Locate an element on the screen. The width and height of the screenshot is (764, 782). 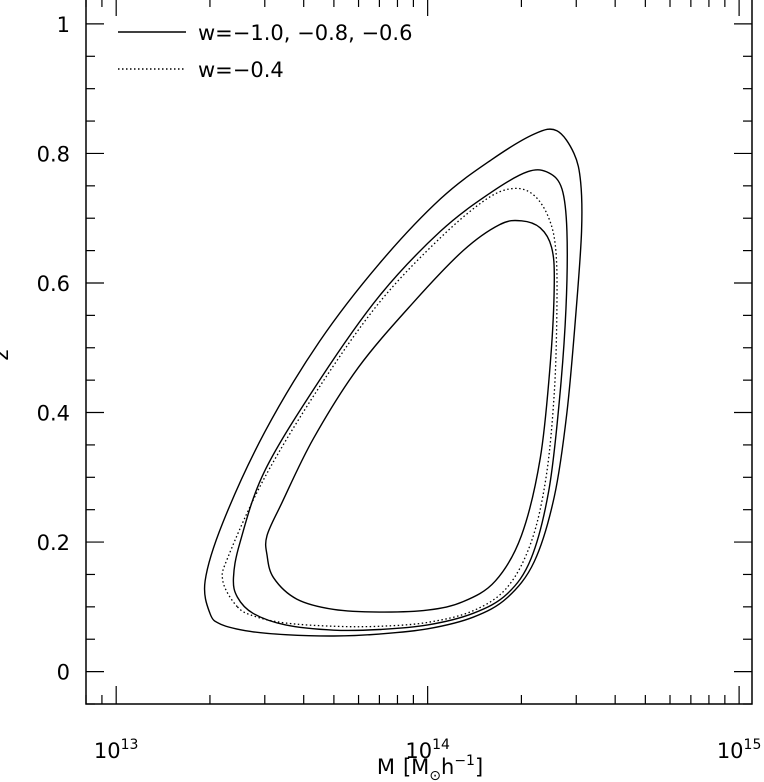
y-tick-label: 0 is located at coordinates (63, 673).